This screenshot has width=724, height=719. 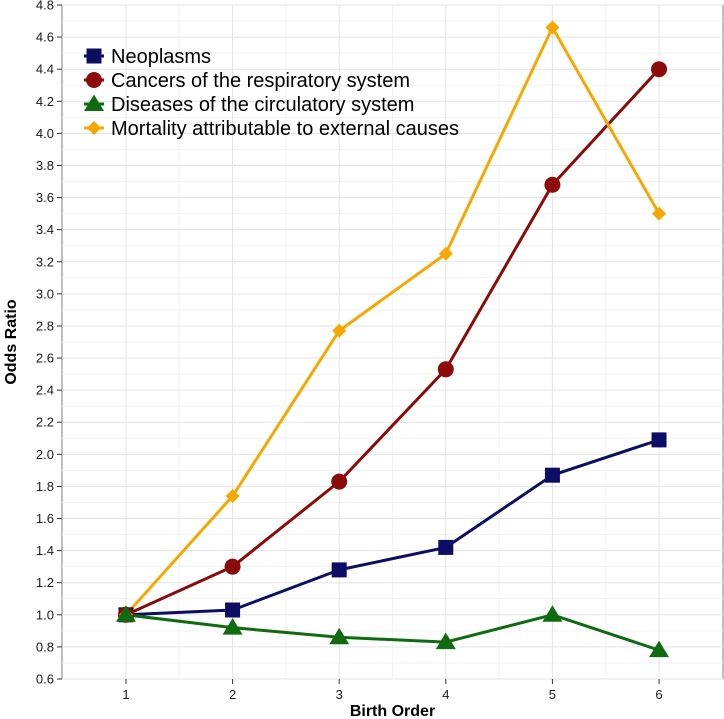 I want to click on legend-key-circle, so click(x=94, y=80).